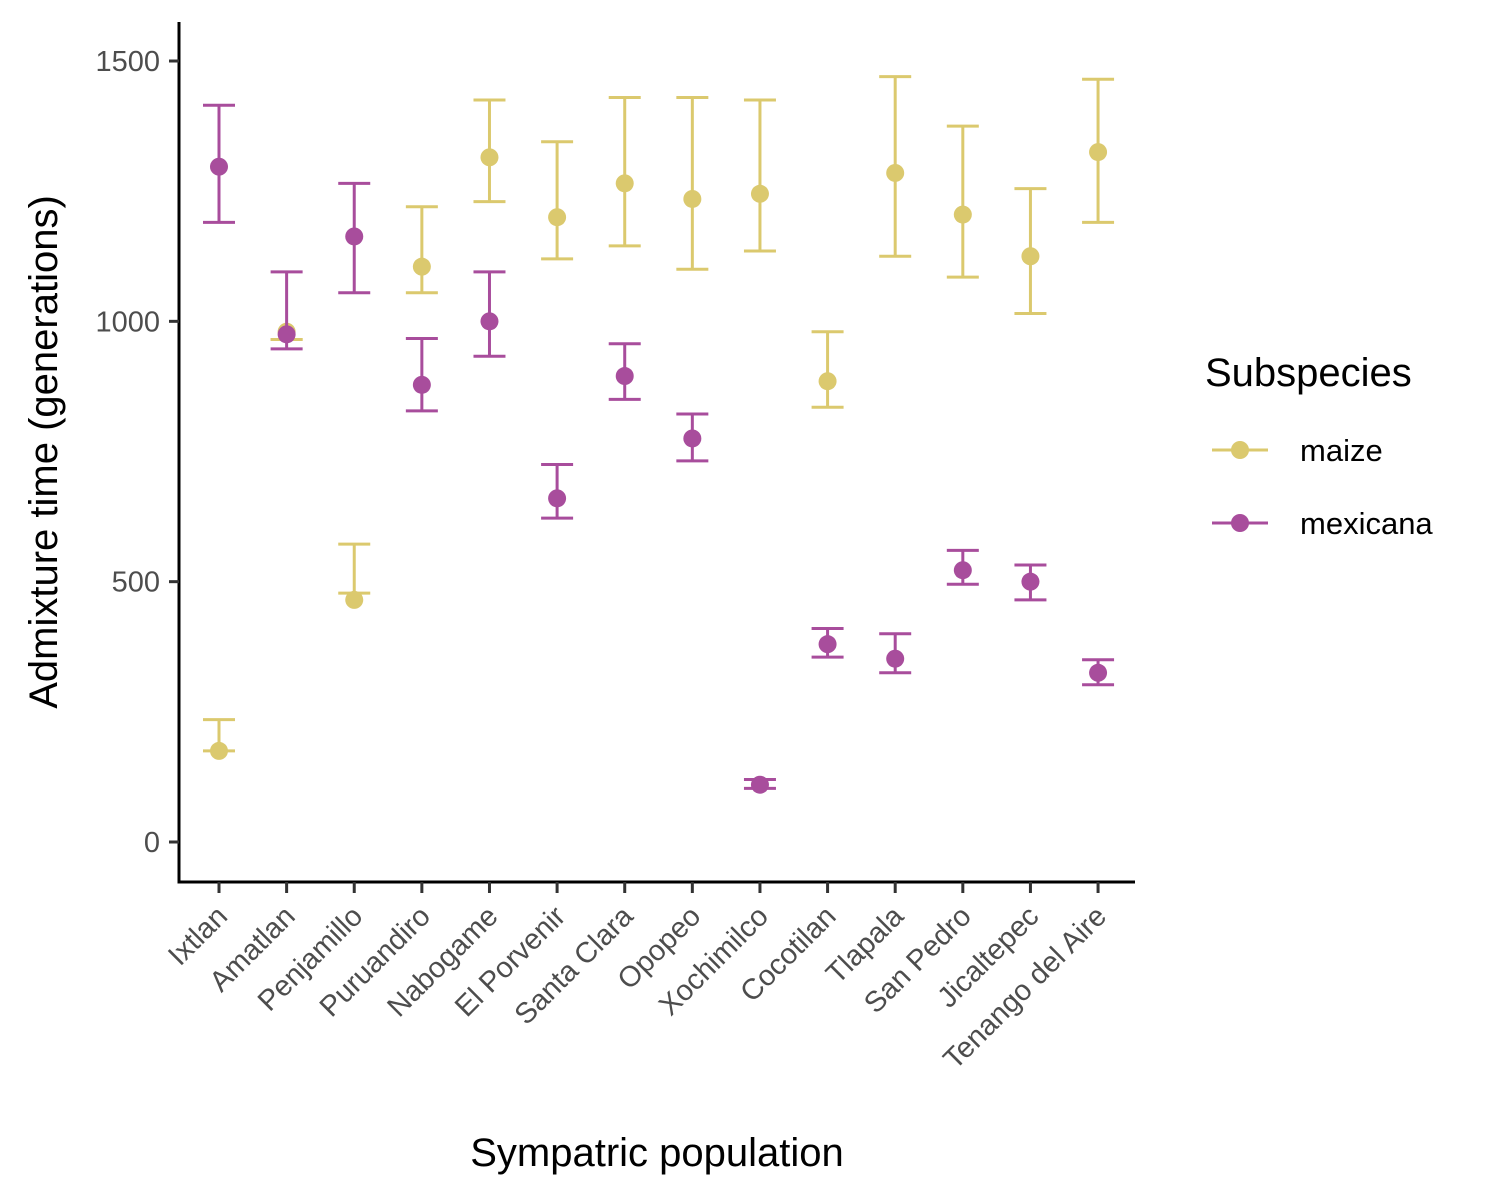 The image size is (1500, 1200). What do you see at coordinates (624, 183) in the screenshot?
I see `maize-point-santa-clara` at bounding box center [624, 183].